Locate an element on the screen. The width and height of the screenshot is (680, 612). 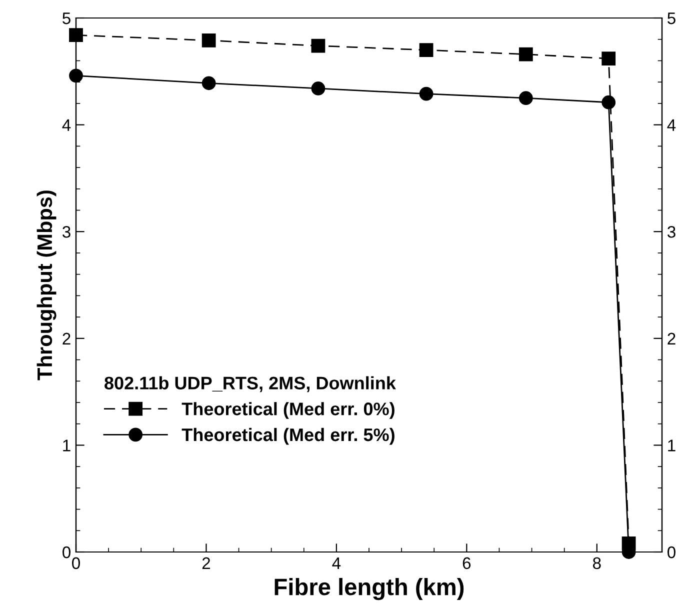
y2-tick-label: 2 is located at coordinates (672, 338).